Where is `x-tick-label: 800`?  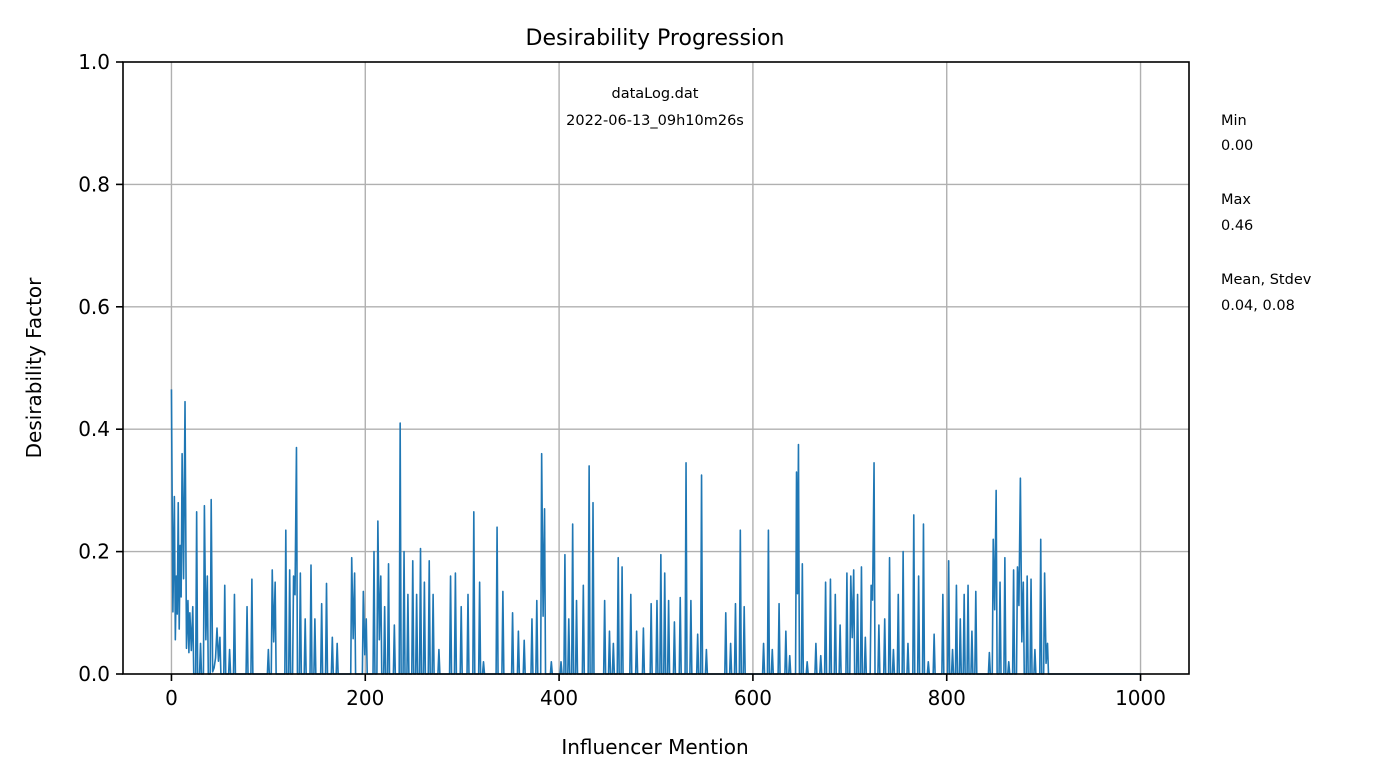 x-tick-label: 800 is located at coordinates (947, 698).